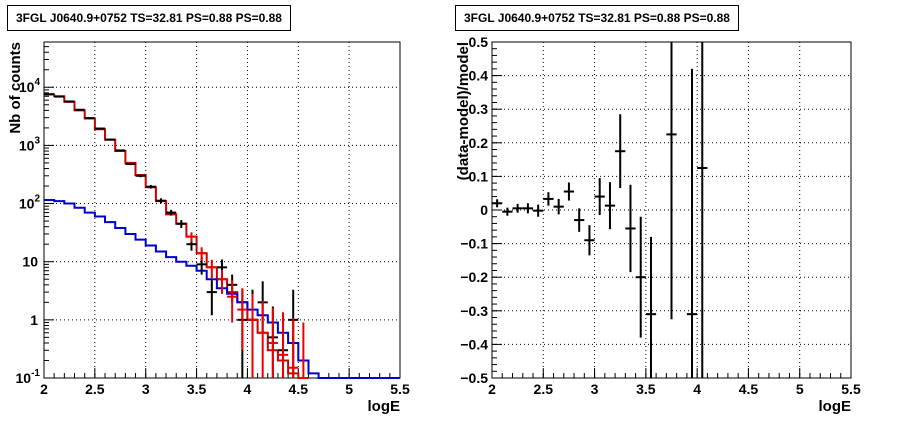 This screenshot has height=421, width=898. What do you see at coordinates (146, 389) in the screenshot?
I see `left-x-tick-label: 3` at bounding box center [146, 389].